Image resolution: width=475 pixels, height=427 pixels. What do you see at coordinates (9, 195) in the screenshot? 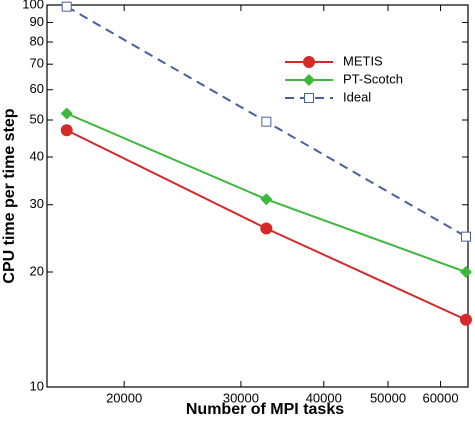
I see `y-axis-label: CPU time per time step` at bounding box center [9, 195].